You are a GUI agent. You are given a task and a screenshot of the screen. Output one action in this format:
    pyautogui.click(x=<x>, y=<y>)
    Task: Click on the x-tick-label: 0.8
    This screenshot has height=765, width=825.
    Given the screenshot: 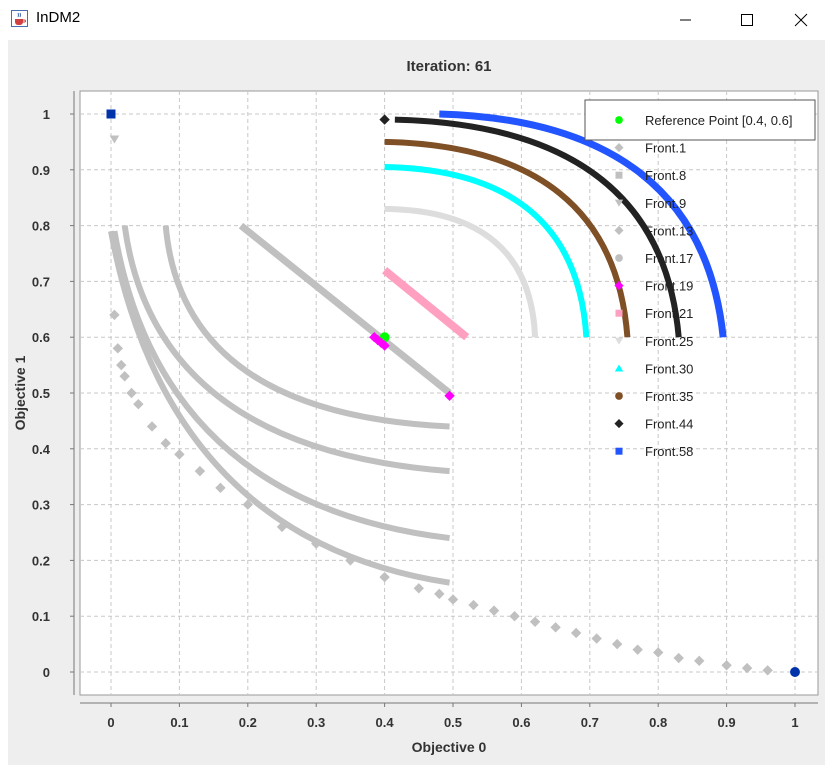 What is the action you would take?
    pyautogui.click(x=658, y=722)
    